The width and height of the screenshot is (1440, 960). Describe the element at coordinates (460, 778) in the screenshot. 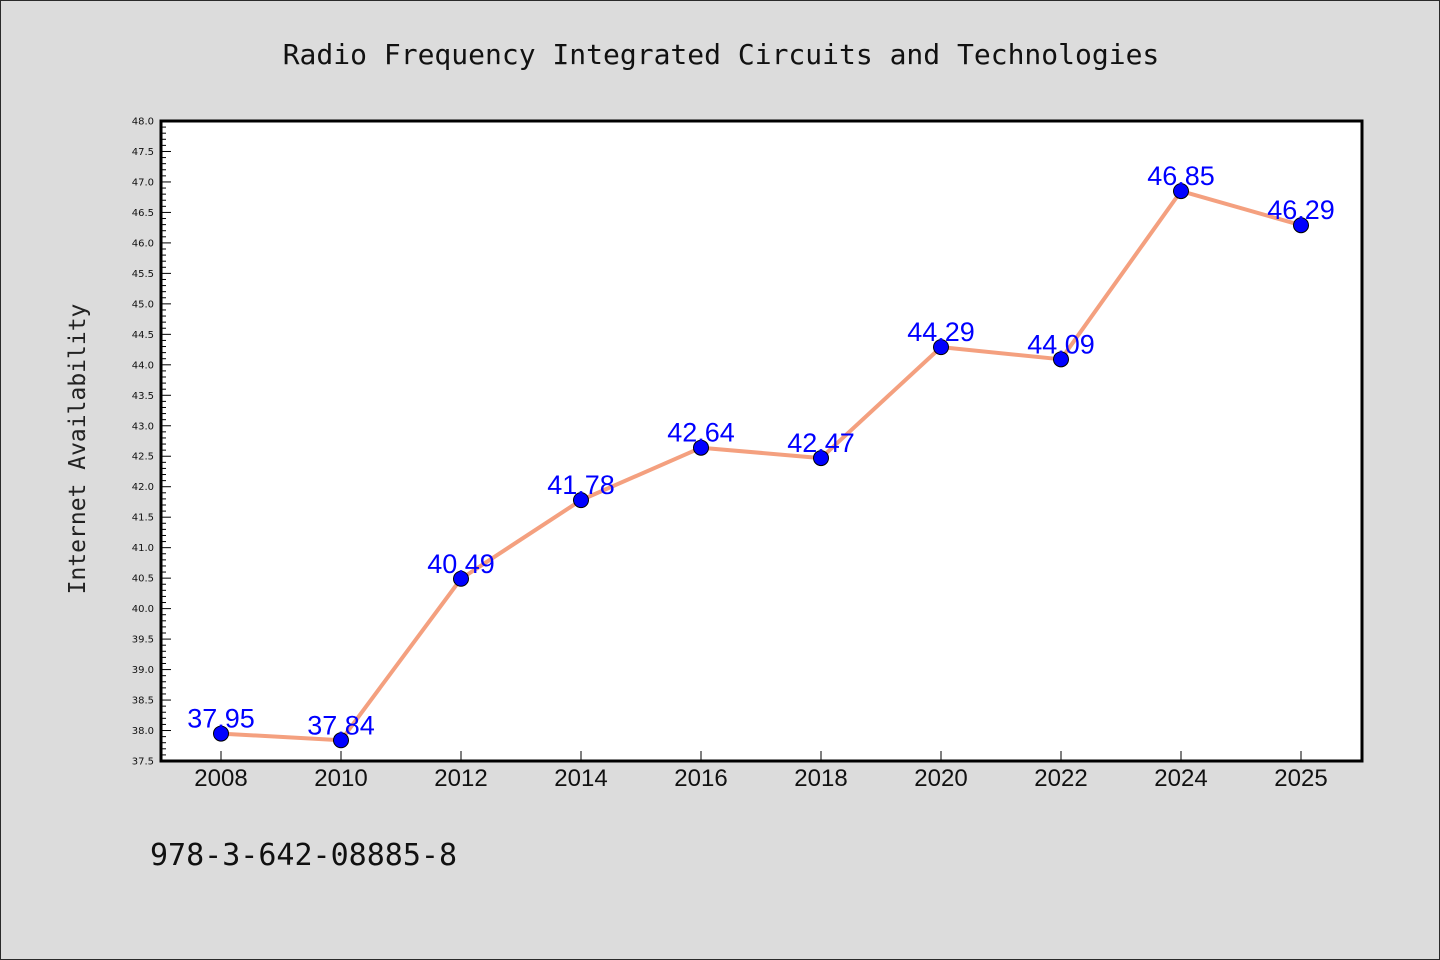

I see `x-tick-label: 2012` at that location.